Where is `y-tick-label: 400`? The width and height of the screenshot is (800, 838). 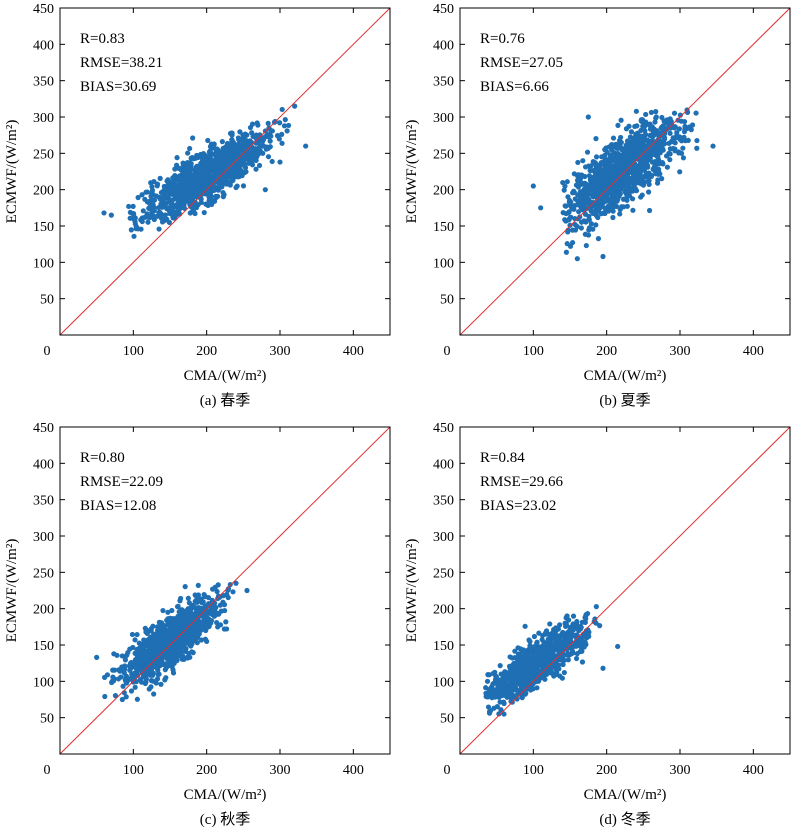 y-tick-label: 400 is located at coordinates (43, 464).